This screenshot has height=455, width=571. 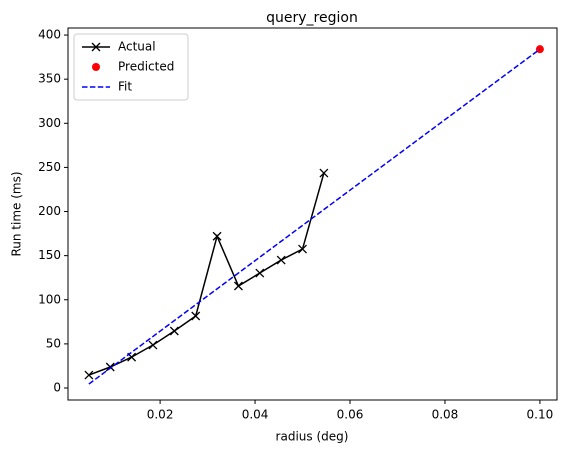 What do you see at coordinates (53, 343) in the screenshot?
I see `y-tick-label: 50` at bounding box center [53, 343].